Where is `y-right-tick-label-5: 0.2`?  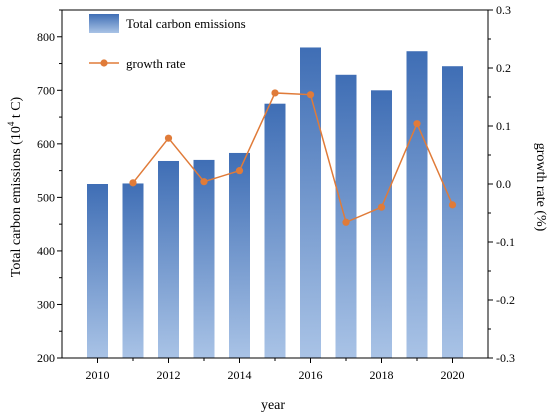
y-right-tick-label-5: 0.2 is located at coordinates (503, 68).